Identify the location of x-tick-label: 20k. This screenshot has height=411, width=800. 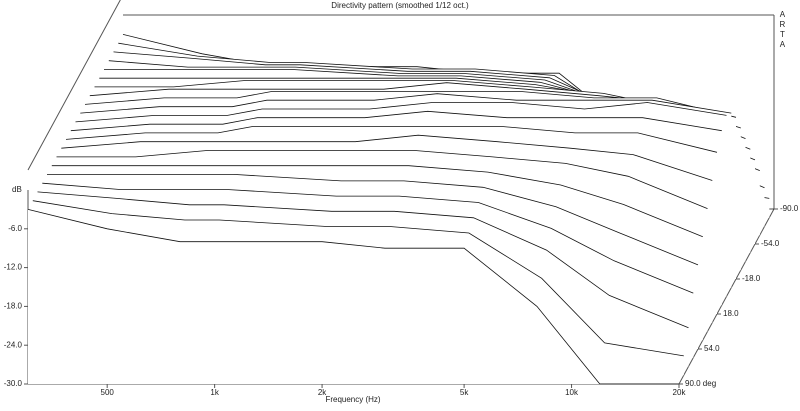
(680, 392).